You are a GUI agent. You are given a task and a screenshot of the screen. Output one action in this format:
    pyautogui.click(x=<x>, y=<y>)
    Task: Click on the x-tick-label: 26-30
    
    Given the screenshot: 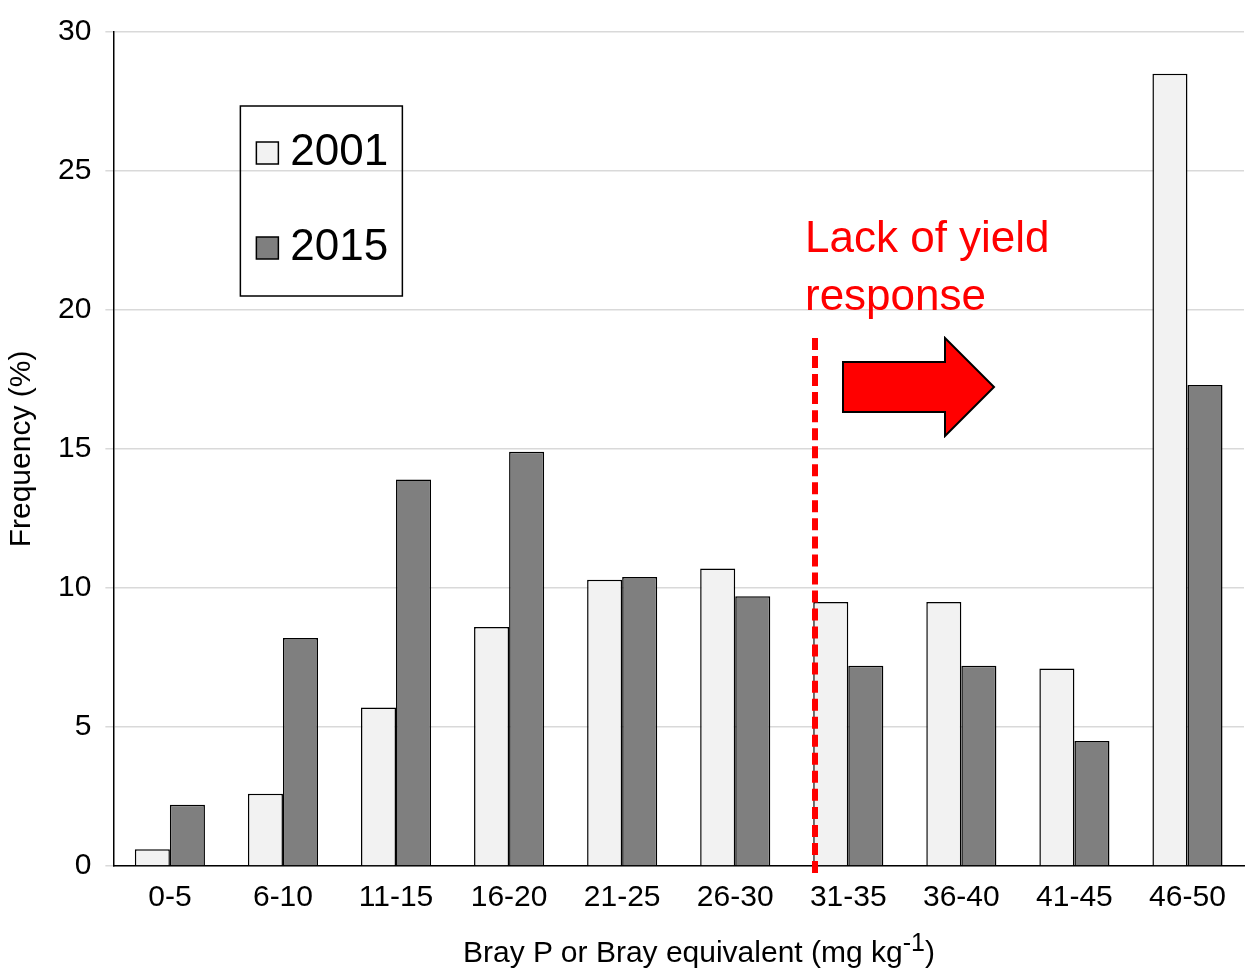 What is the action you would take?
    pyautogui.click(x=735, y=896)
    